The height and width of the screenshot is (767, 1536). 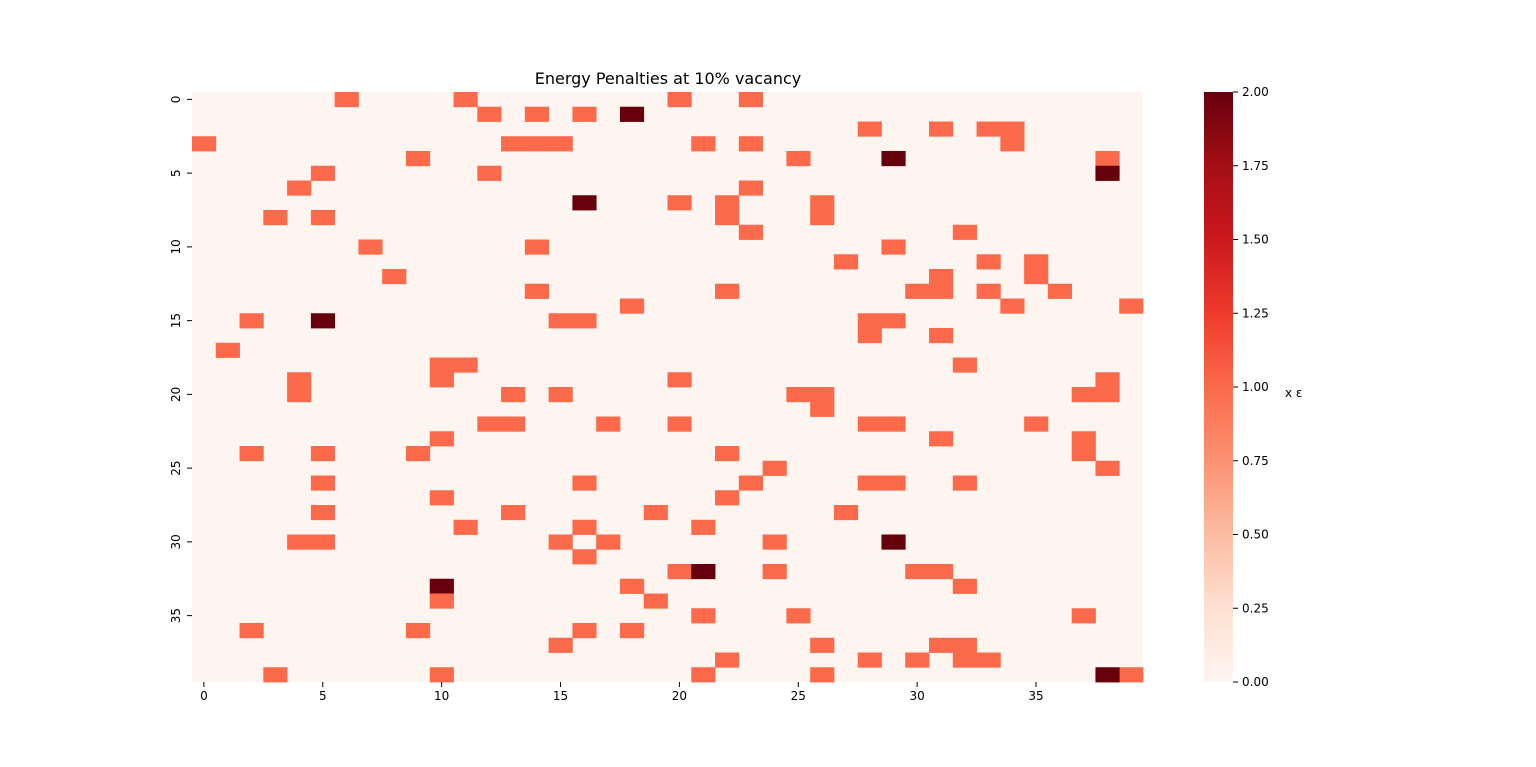 What do you see at coordinates (1218, 387) in the screenshot?
I see `colorbar-gradient` at bounding box center [1218, 387].